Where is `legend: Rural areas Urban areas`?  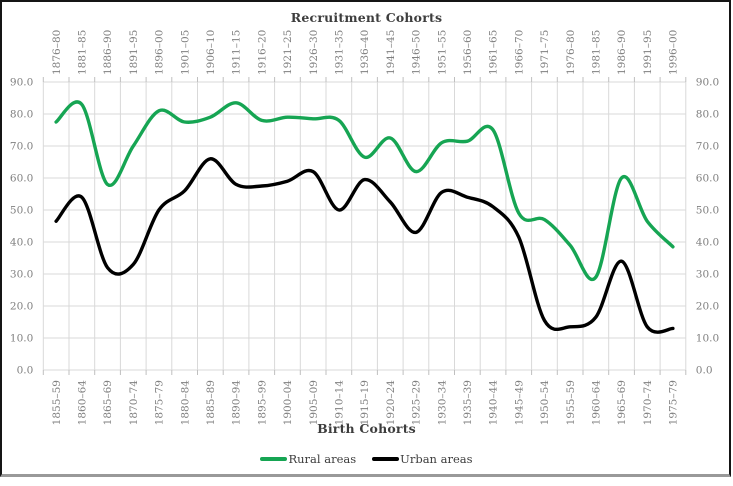 legend: Rural areas Urban areas is located at coordinates (366, 459).